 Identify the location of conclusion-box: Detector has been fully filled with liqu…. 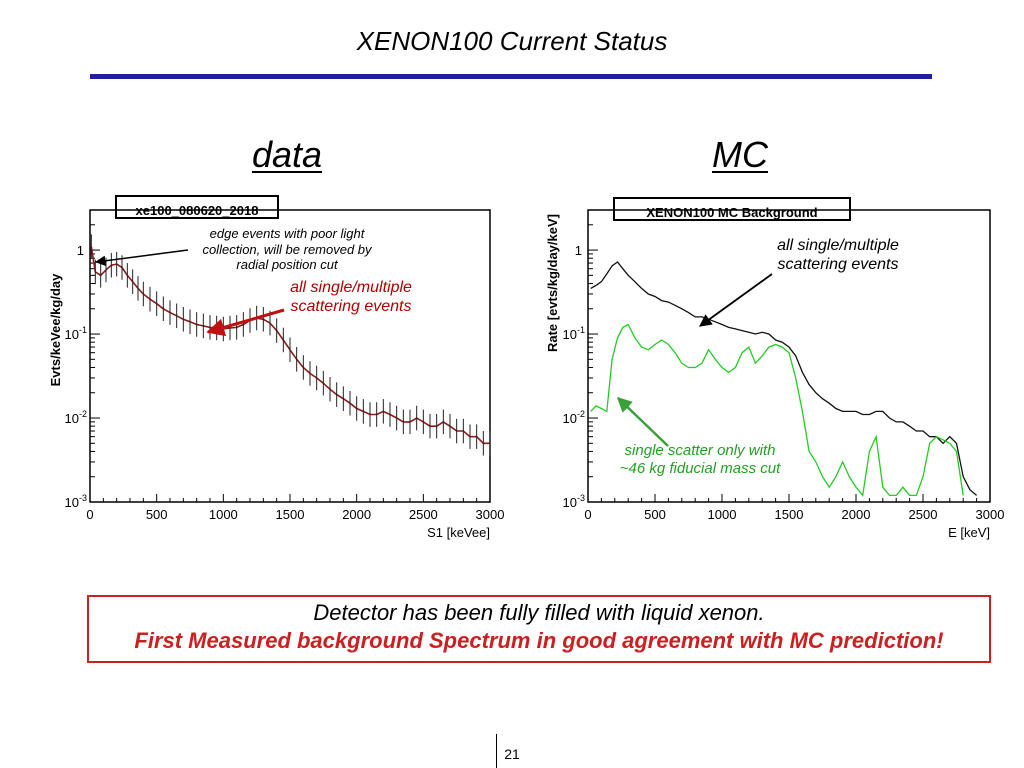
(539, 629).